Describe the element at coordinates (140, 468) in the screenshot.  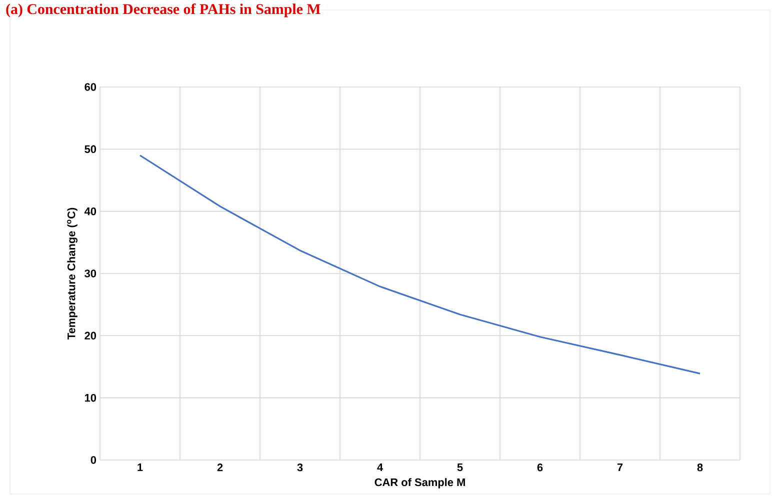
I see `x-tick-label: 1` at that location.